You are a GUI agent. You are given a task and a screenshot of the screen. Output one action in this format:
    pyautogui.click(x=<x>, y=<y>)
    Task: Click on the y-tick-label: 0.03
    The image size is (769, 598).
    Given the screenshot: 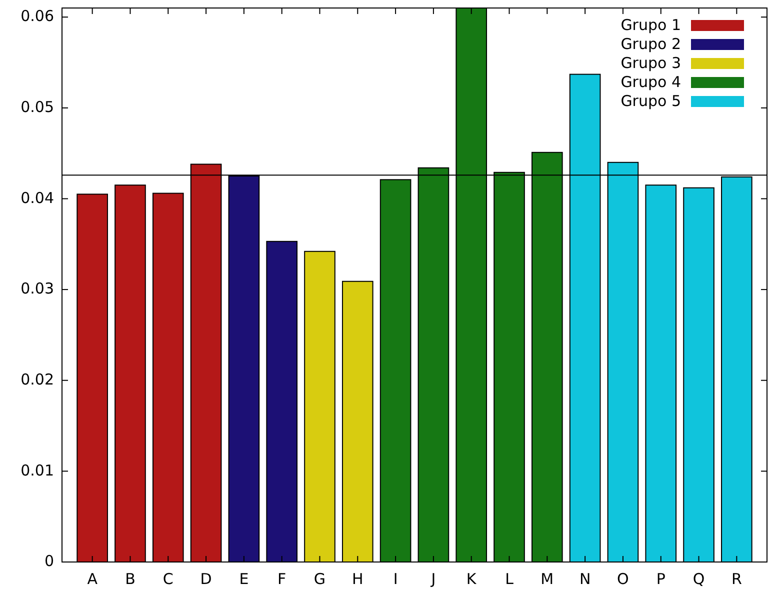 What is the action you would take?
    pyautogui.click(x=37, y=289)
    